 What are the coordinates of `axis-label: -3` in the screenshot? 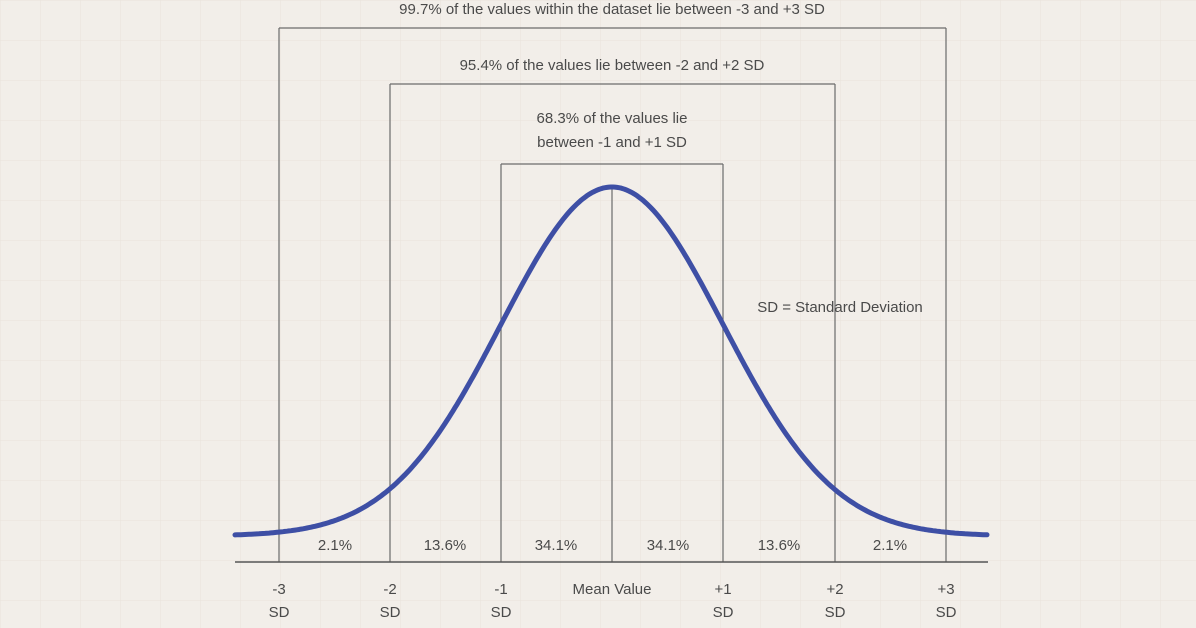 It's located at (278, 589).